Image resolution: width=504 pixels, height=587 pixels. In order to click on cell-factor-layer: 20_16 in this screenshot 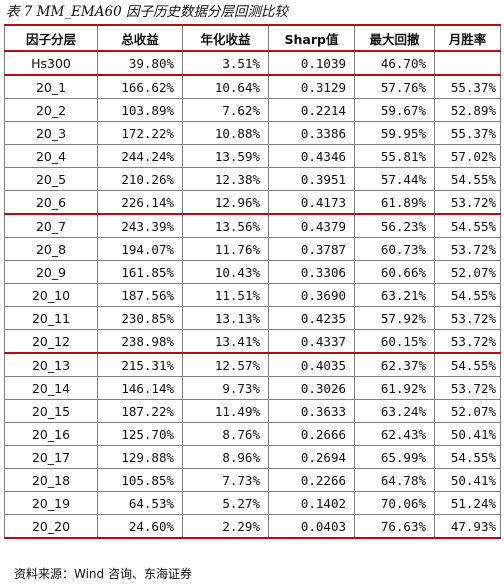, I will do `click(51, 434)`.